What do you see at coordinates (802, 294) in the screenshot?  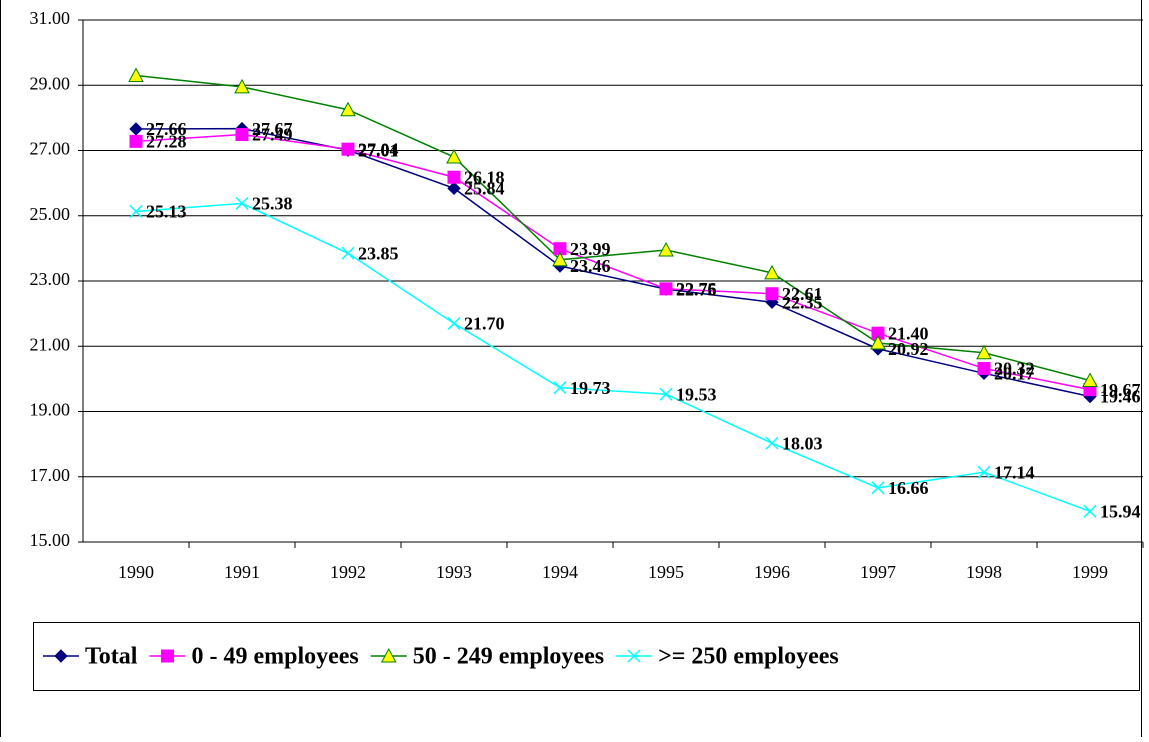 I see `data-label: 22.61` at bounding box center [802, 294].